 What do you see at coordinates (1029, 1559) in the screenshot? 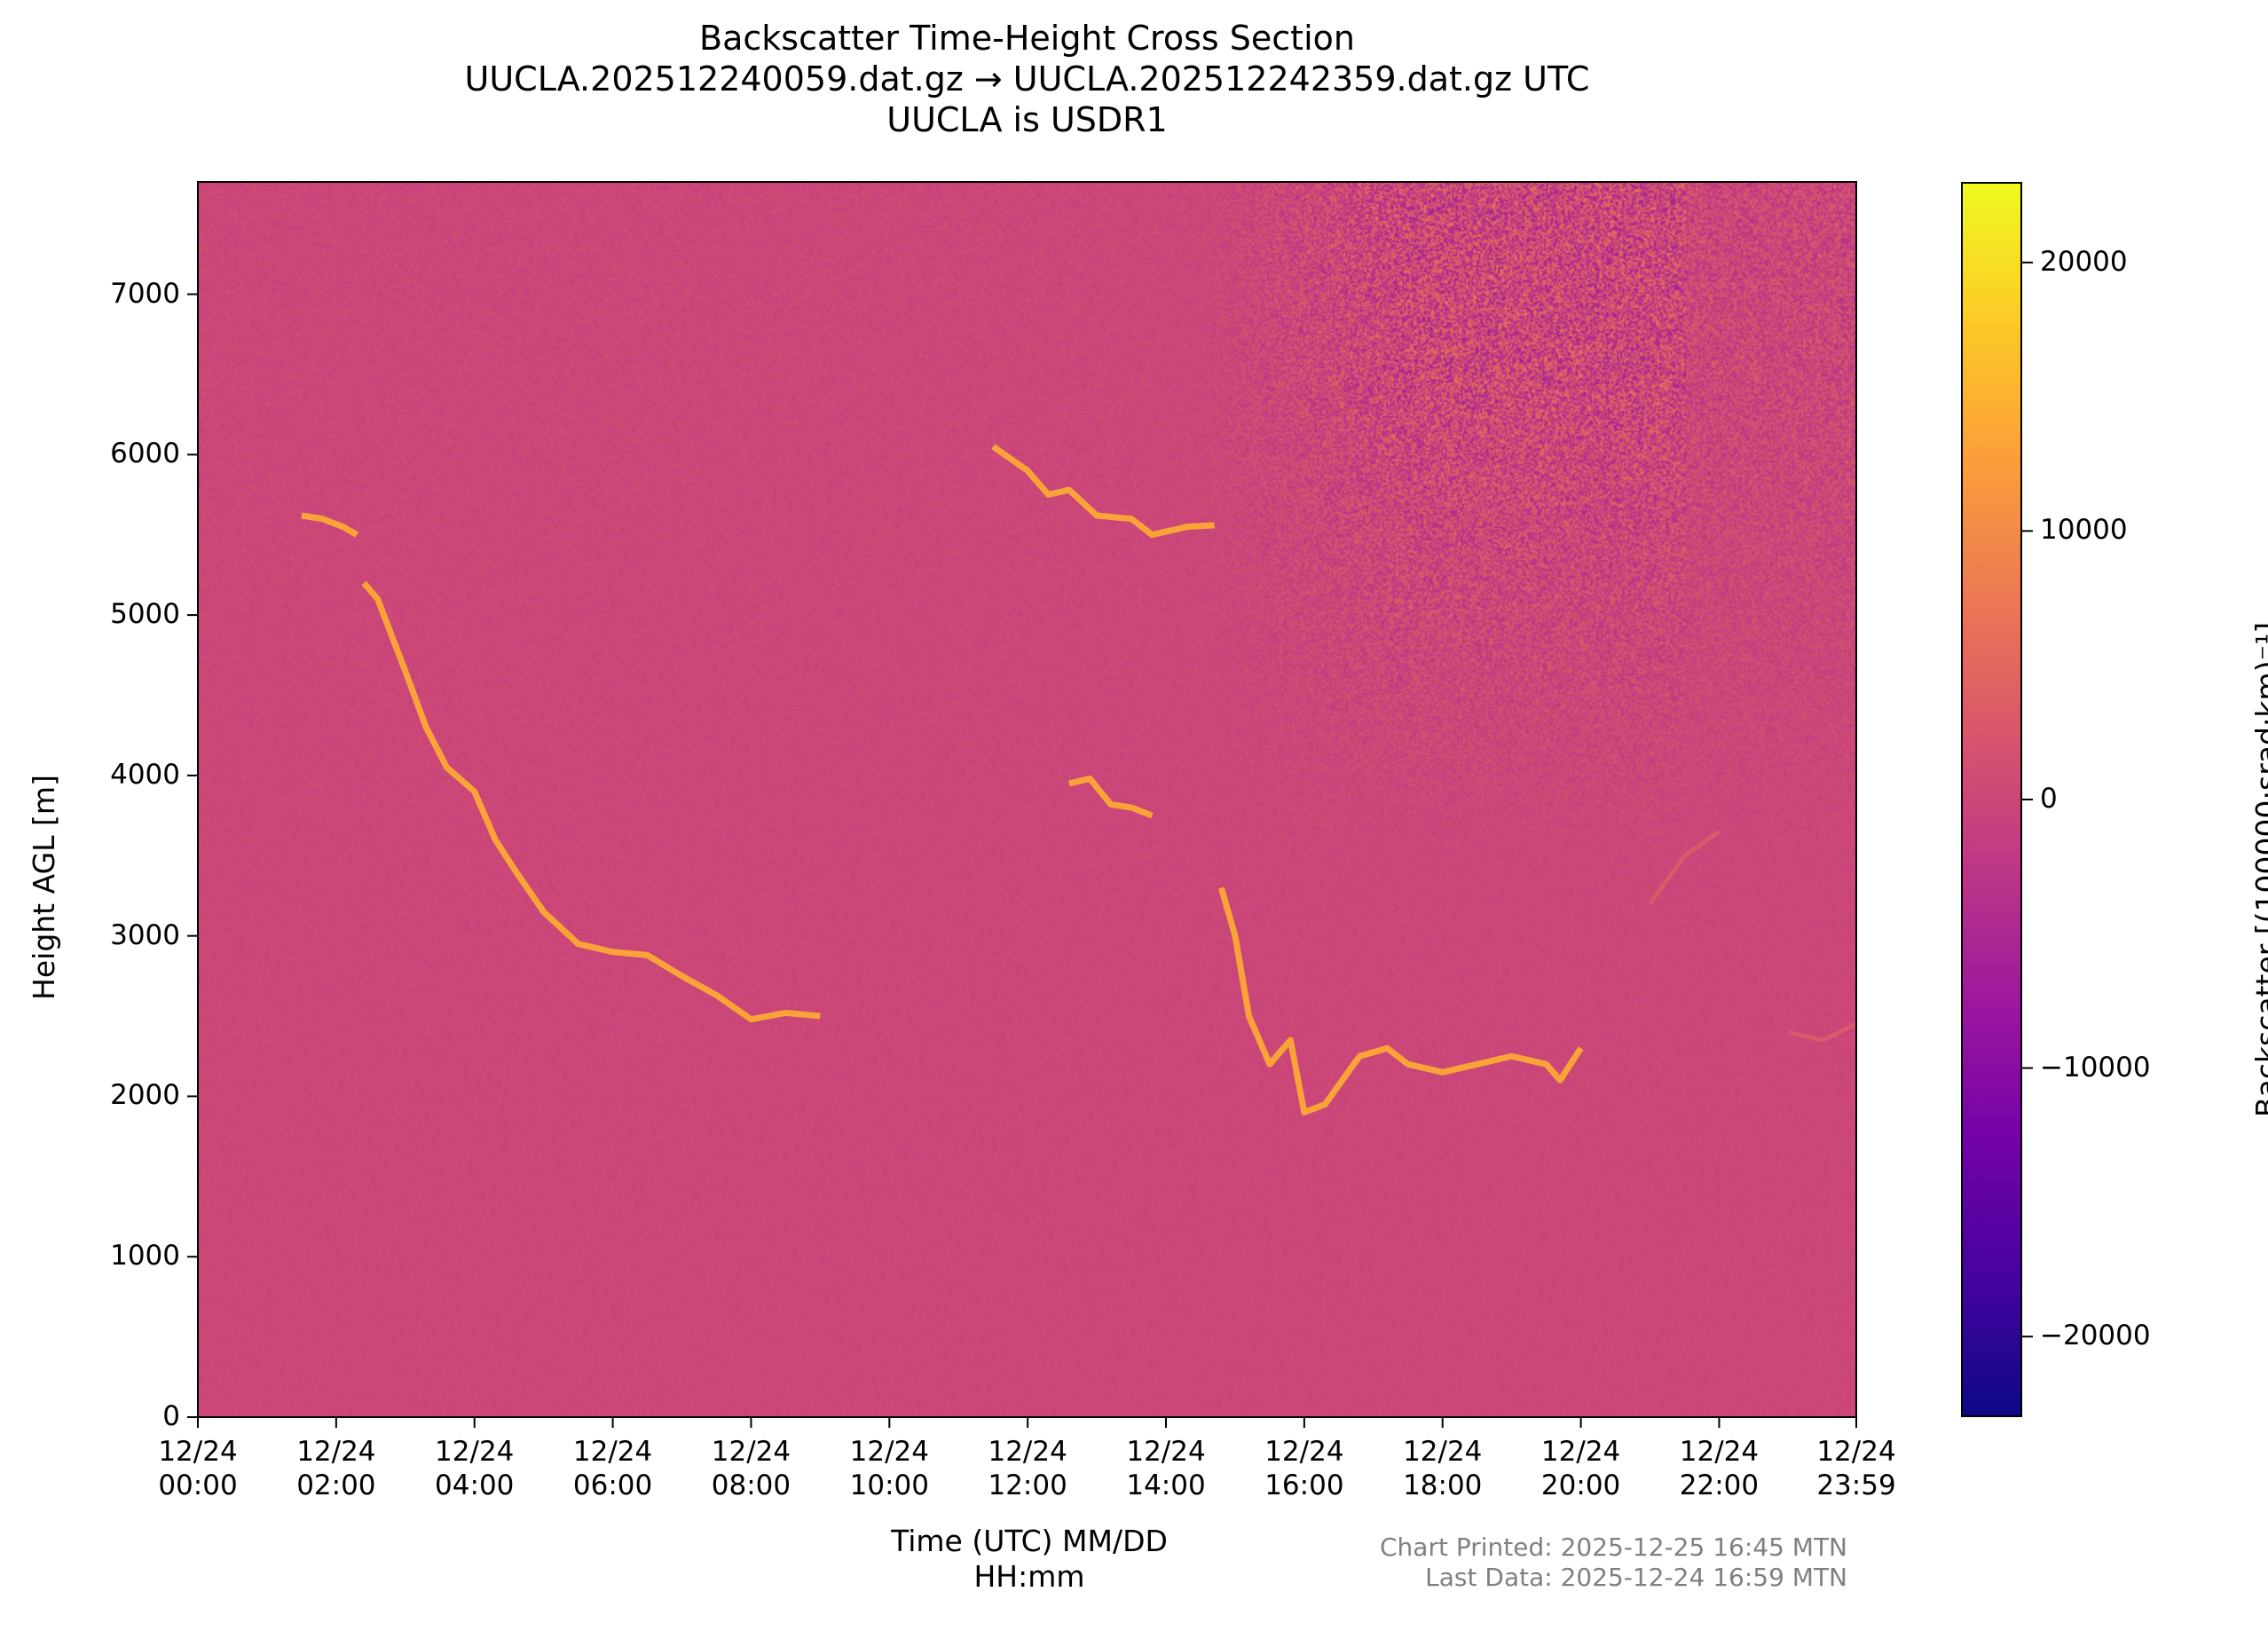
I see `x-axis-label: Time (UTC) MM/DD HH:mm` at bounding box center [1029, 1559].